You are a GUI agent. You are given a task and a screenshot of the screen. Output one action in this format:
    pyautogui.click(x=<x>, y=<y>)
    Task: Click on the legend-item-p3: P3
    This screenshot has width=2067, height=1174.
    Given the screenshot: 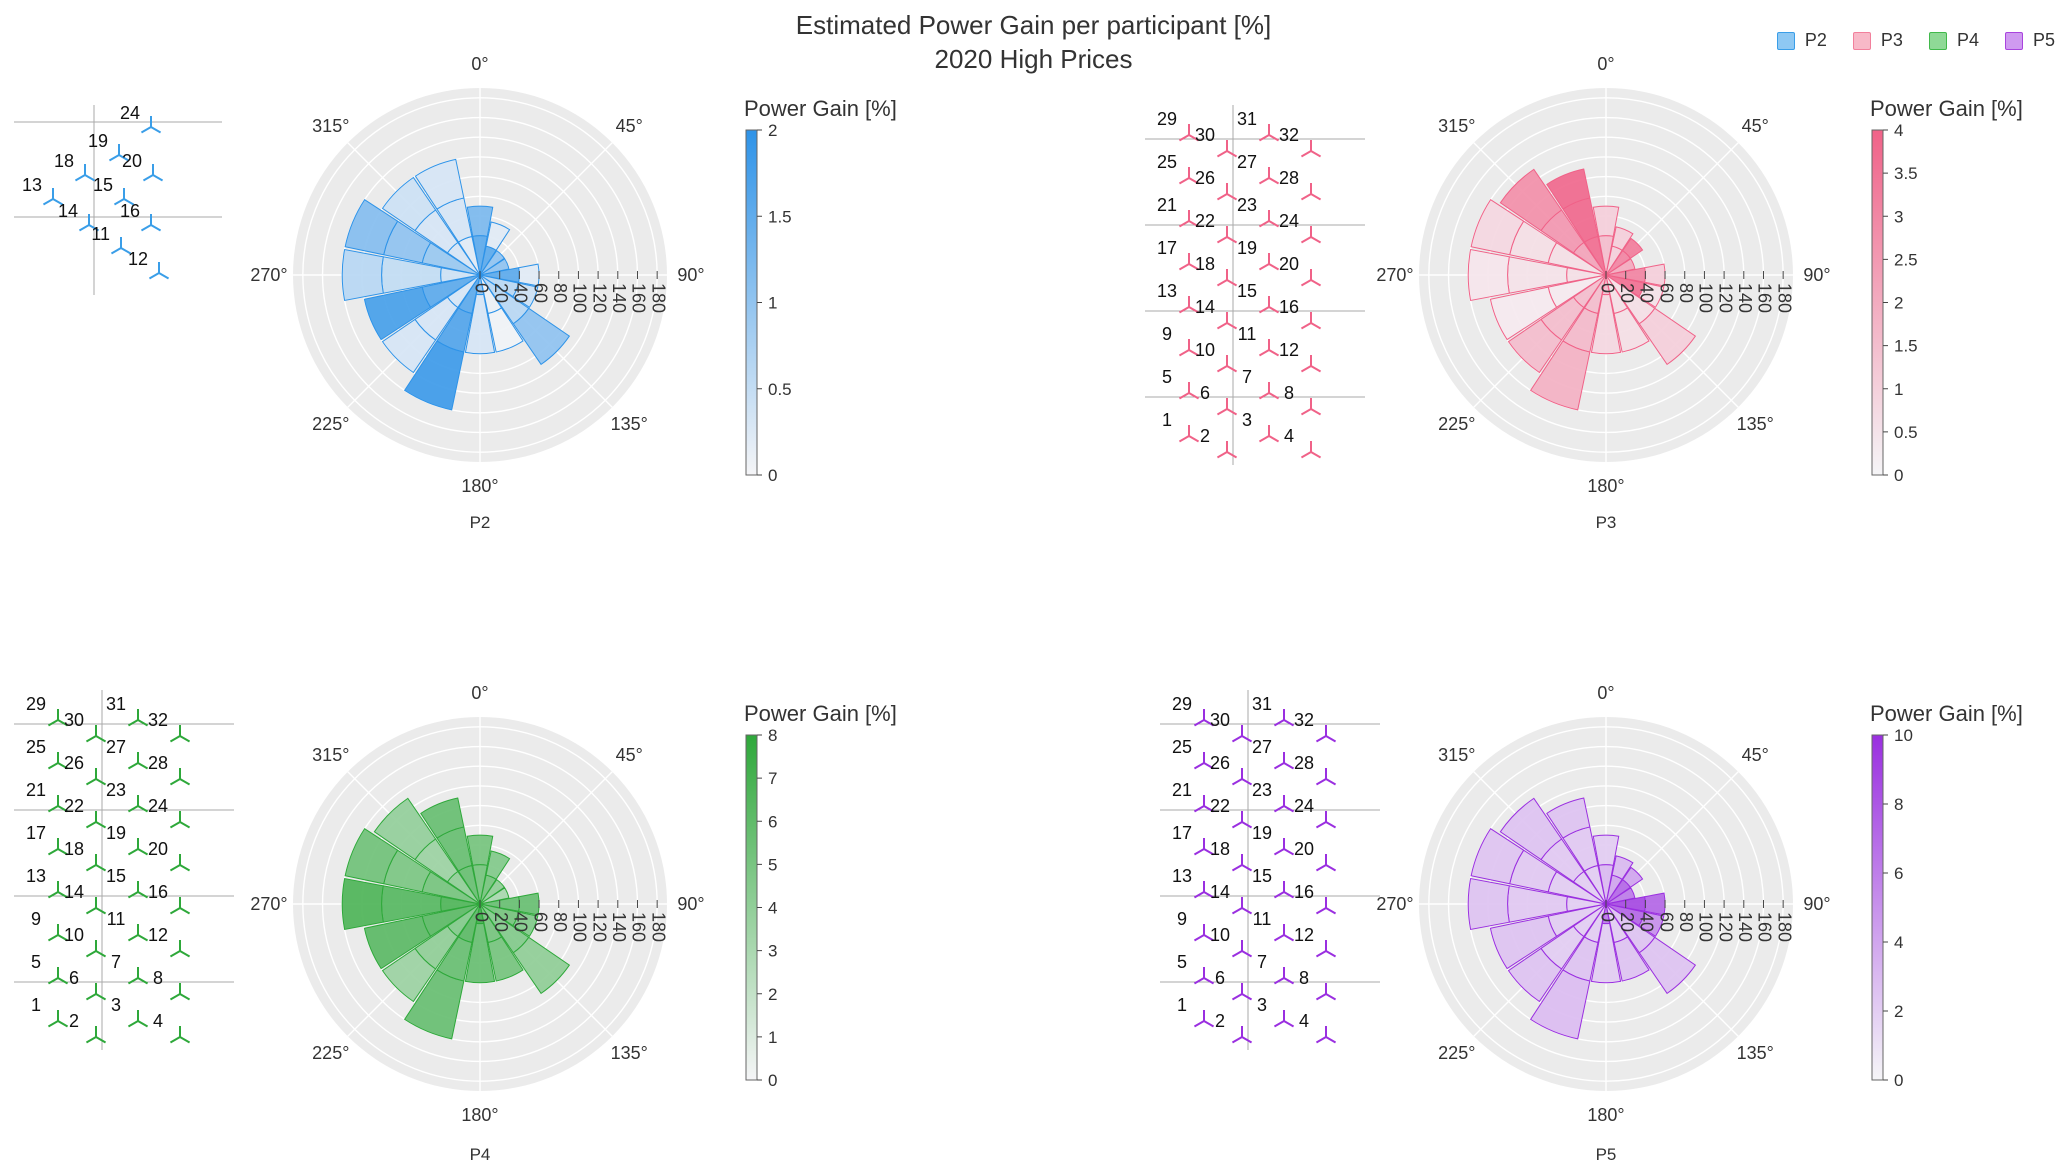 What is the action you would take?
    pyautogui.click(x=1877, y=40)
    